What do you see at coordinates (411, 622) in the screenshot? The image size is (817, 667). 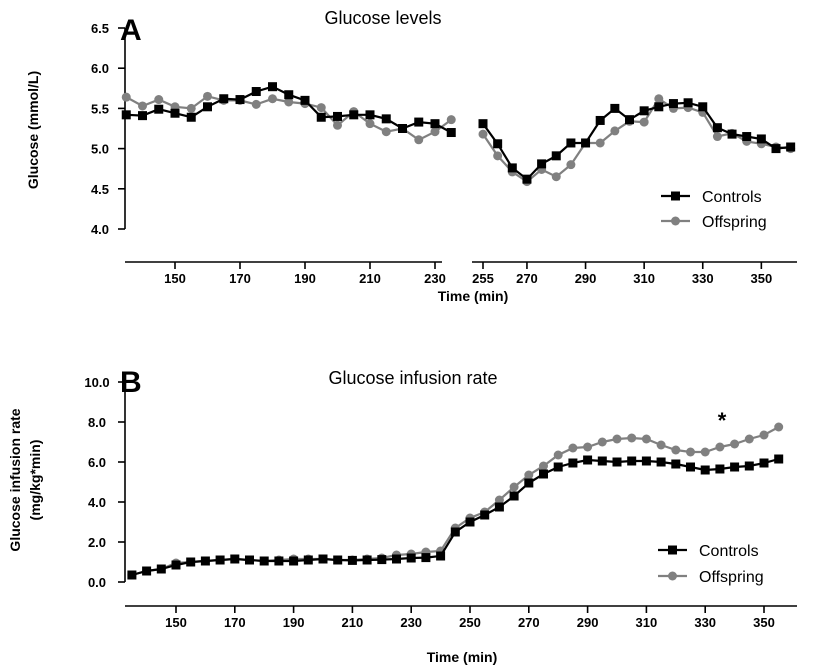 I see `panel-b-x-tick-label: 230` at bounding box center [411, 622].